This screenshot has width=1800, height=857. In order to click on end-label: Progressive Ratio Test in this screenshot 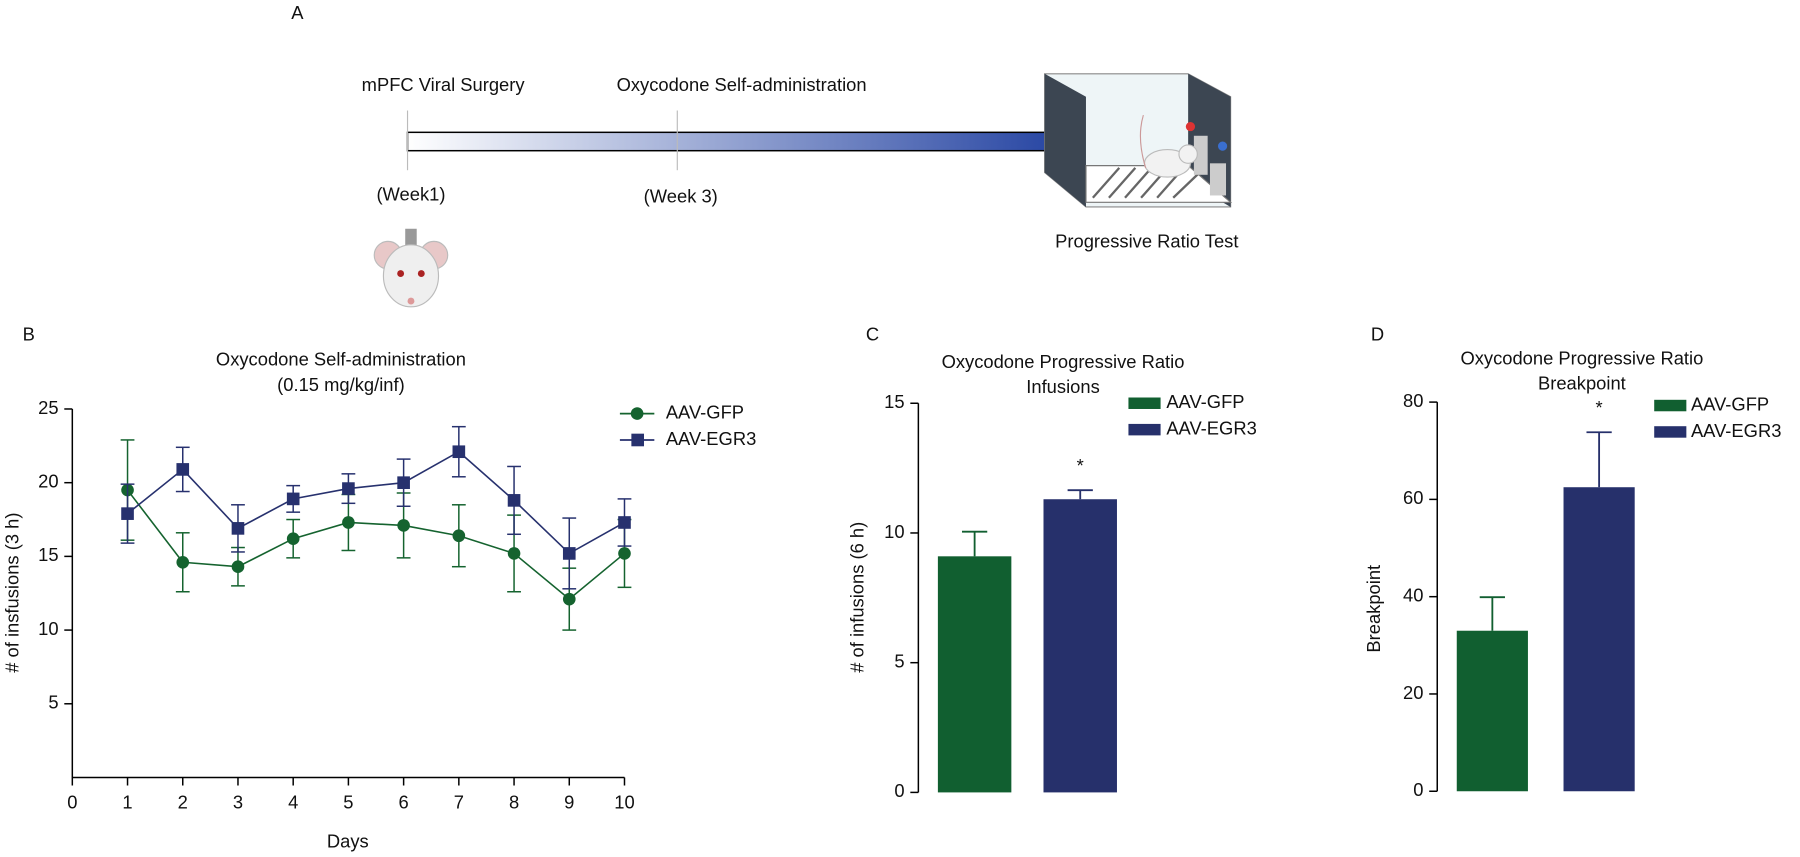, I will do `click(1146, 240)`.